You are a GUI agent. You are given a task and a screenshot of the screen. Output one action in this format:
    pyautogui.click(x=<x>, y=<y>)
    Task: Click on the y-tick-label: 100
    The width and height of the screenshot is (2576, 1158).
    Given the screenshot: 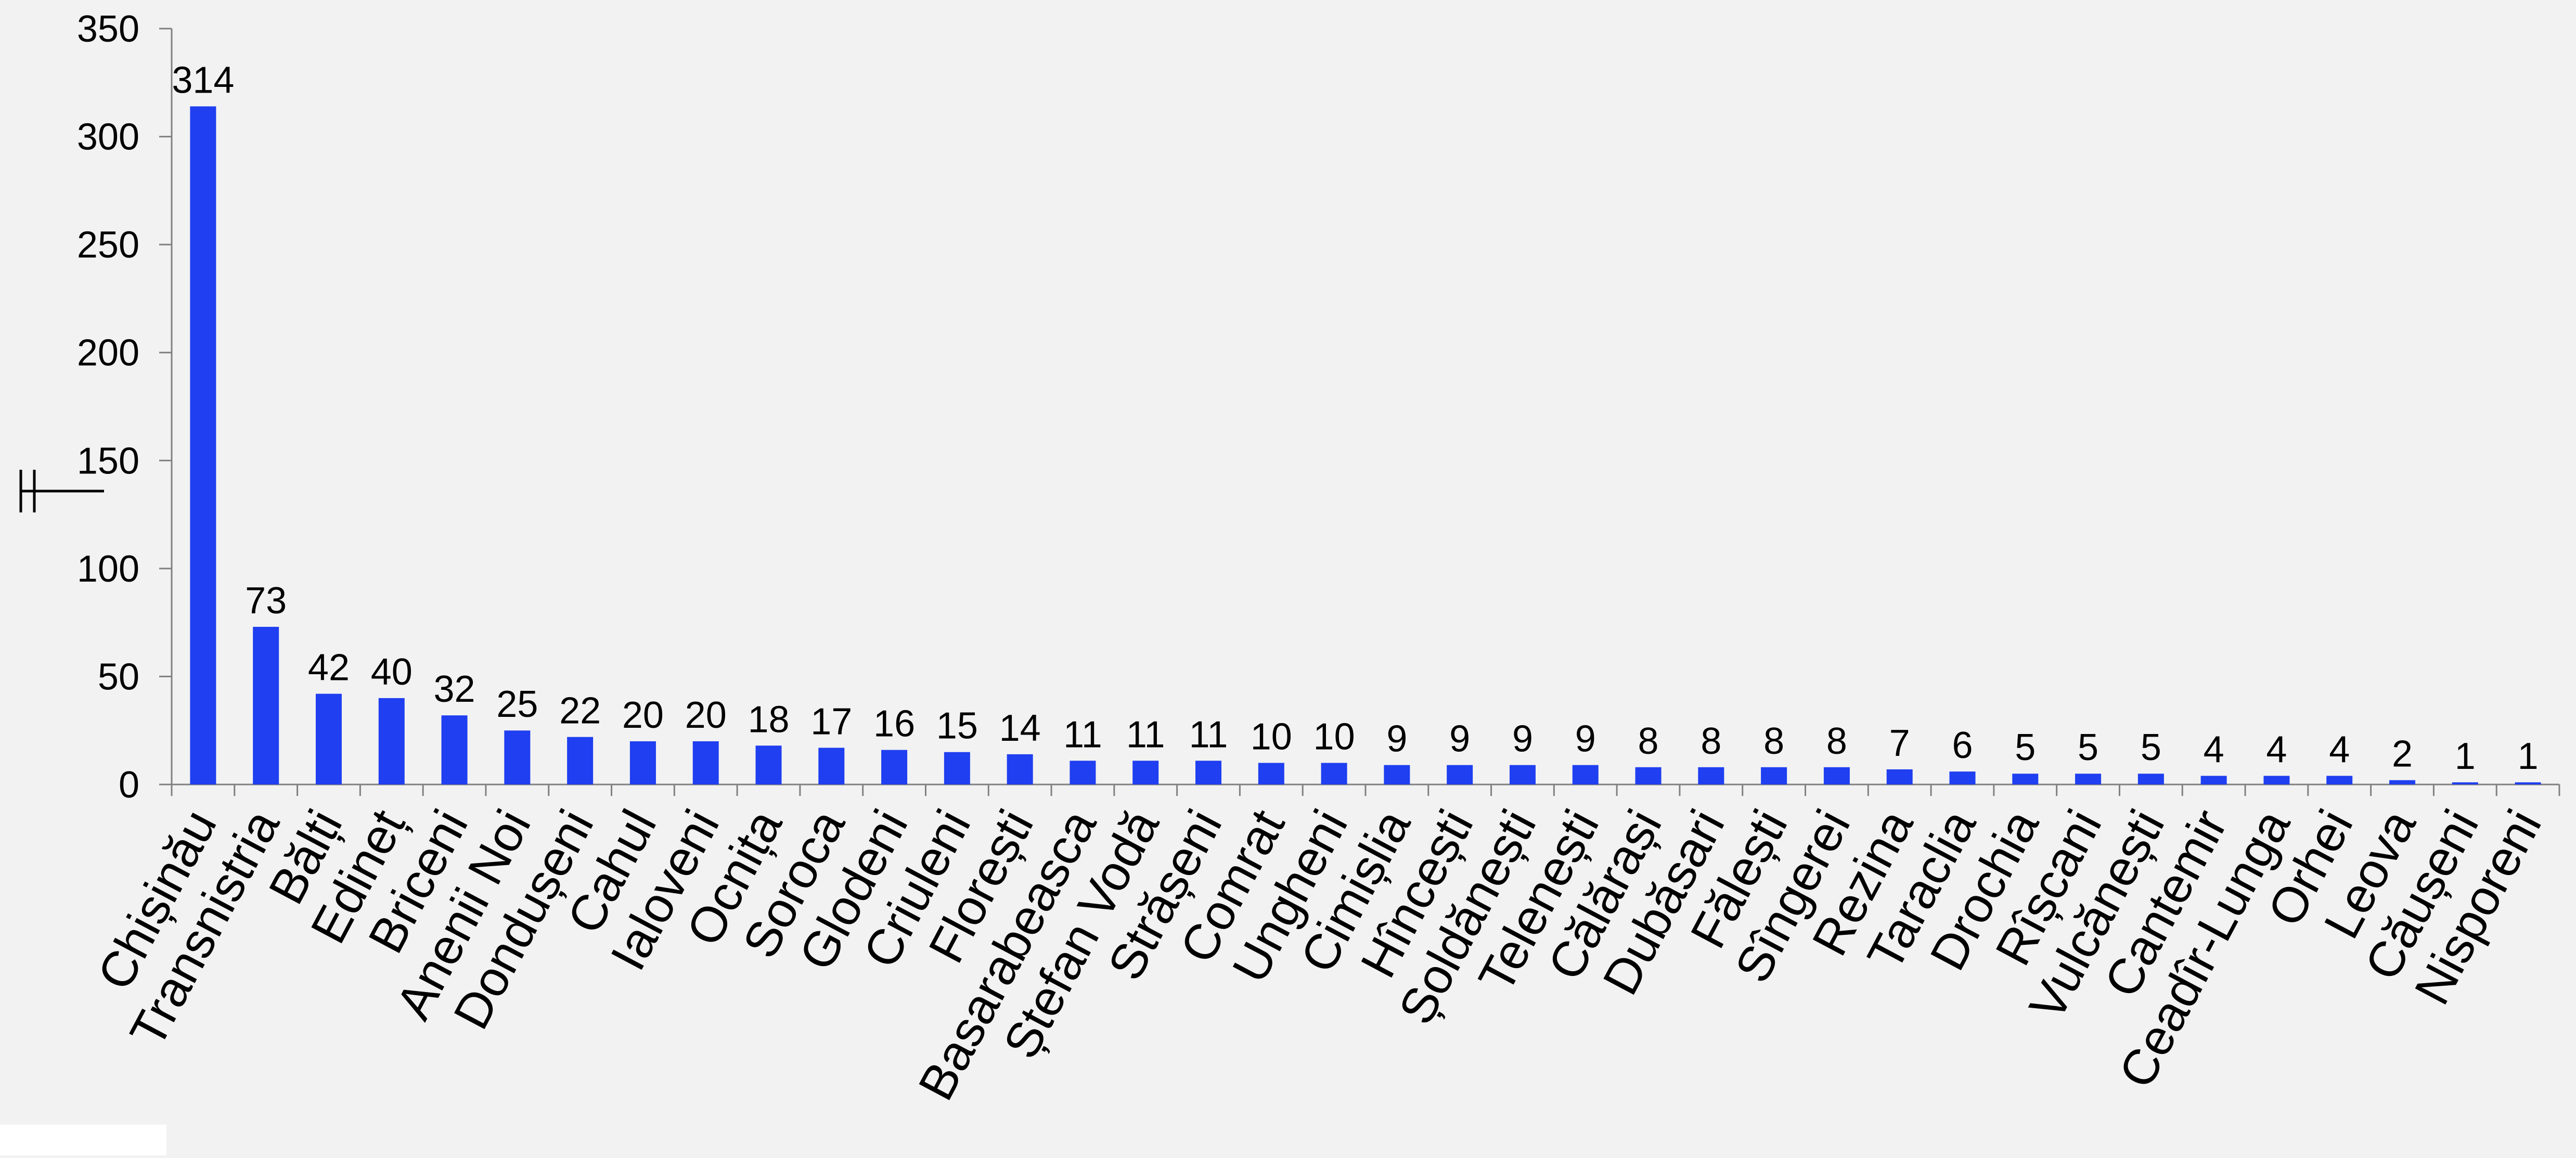 What is the action you would take?
    pyautogui.click(x=108, y=569)
    